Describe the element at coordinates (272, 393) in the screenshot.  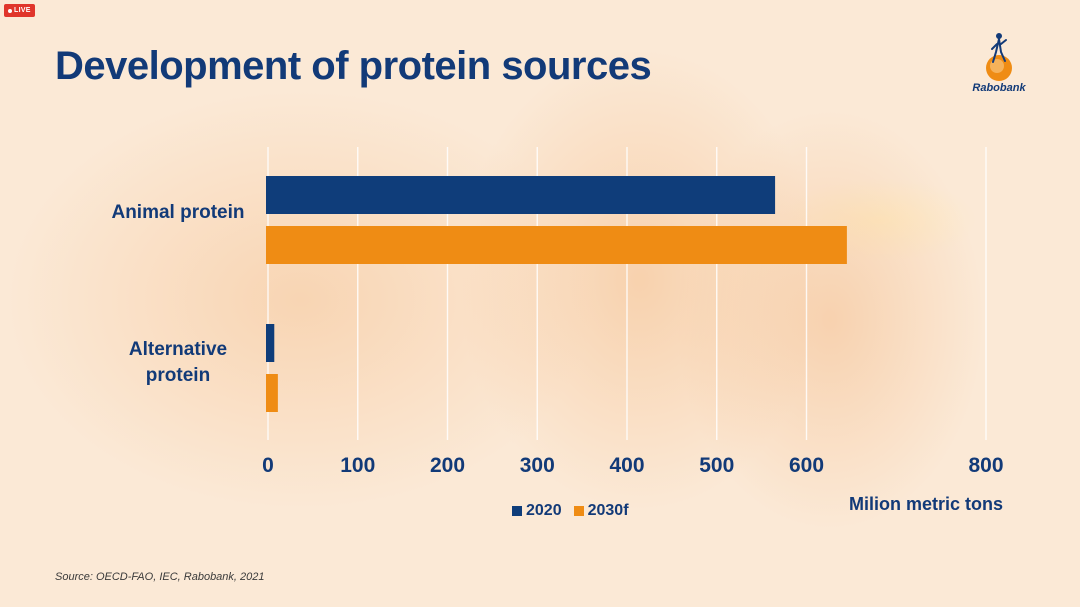
I see `bar-alternative-protein-2030f` at that location.